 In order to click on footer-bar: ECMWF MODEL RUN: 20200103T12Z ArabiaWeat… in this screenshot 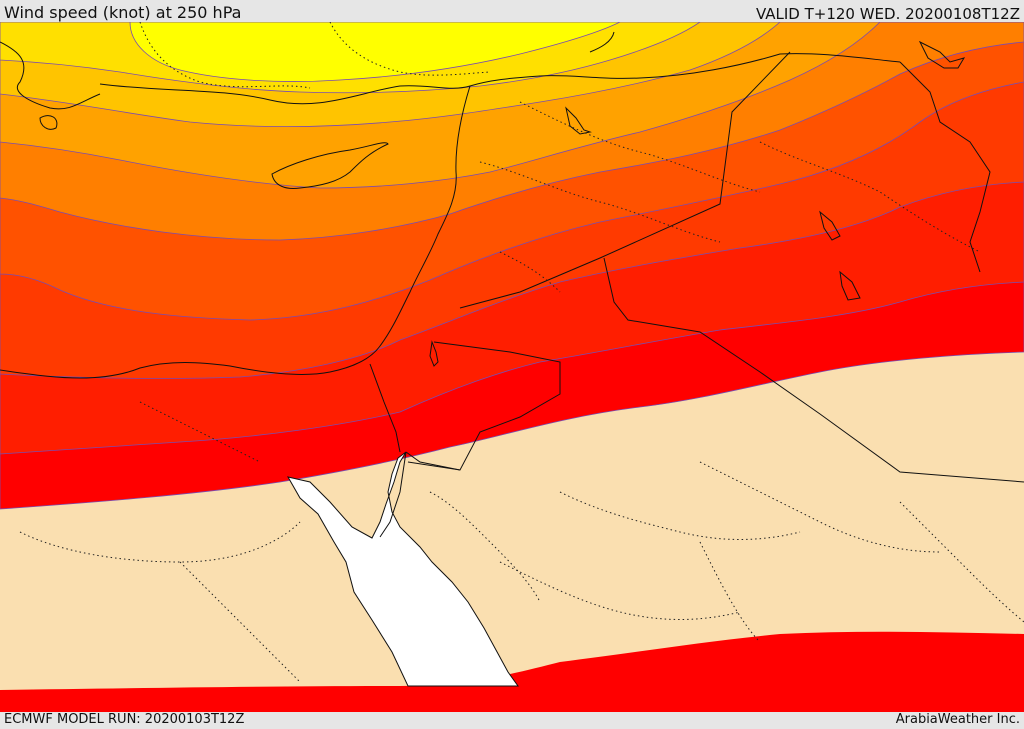, I will do `click(512, 720)`.